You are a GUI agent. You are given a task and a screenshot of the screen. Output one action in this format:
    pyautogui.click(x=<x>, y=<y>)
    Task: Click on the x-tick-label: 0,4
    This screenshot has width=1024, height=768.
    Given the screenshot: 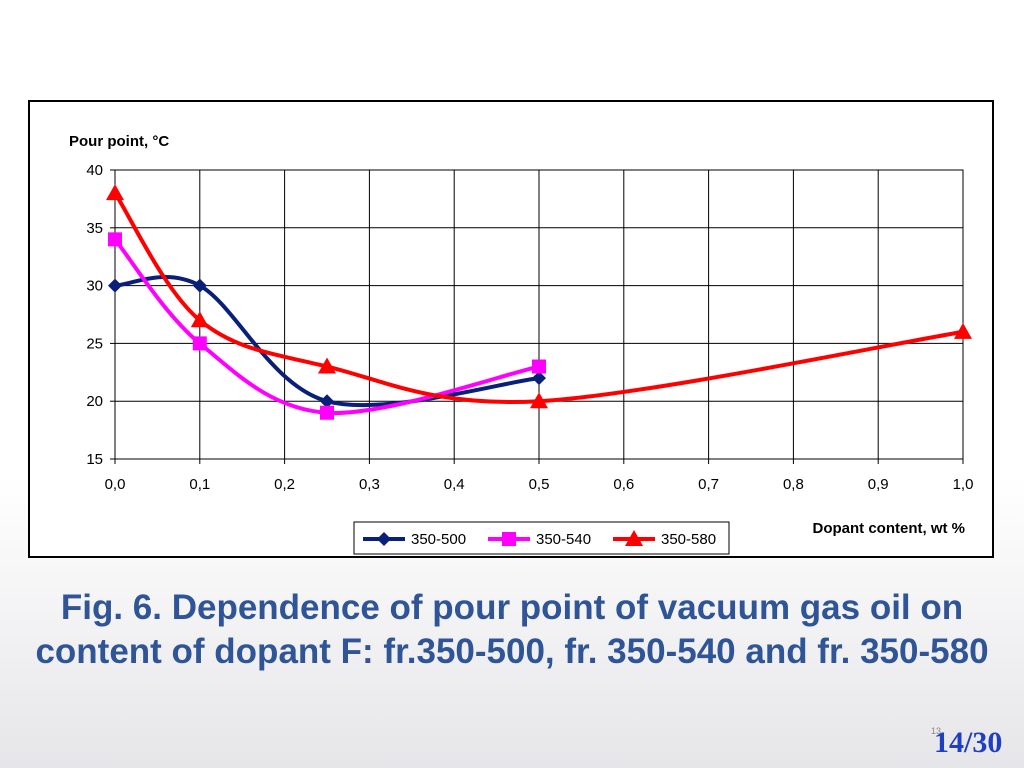 What is the action you would take?
    pyautogui.click(x=454, y=484)
    